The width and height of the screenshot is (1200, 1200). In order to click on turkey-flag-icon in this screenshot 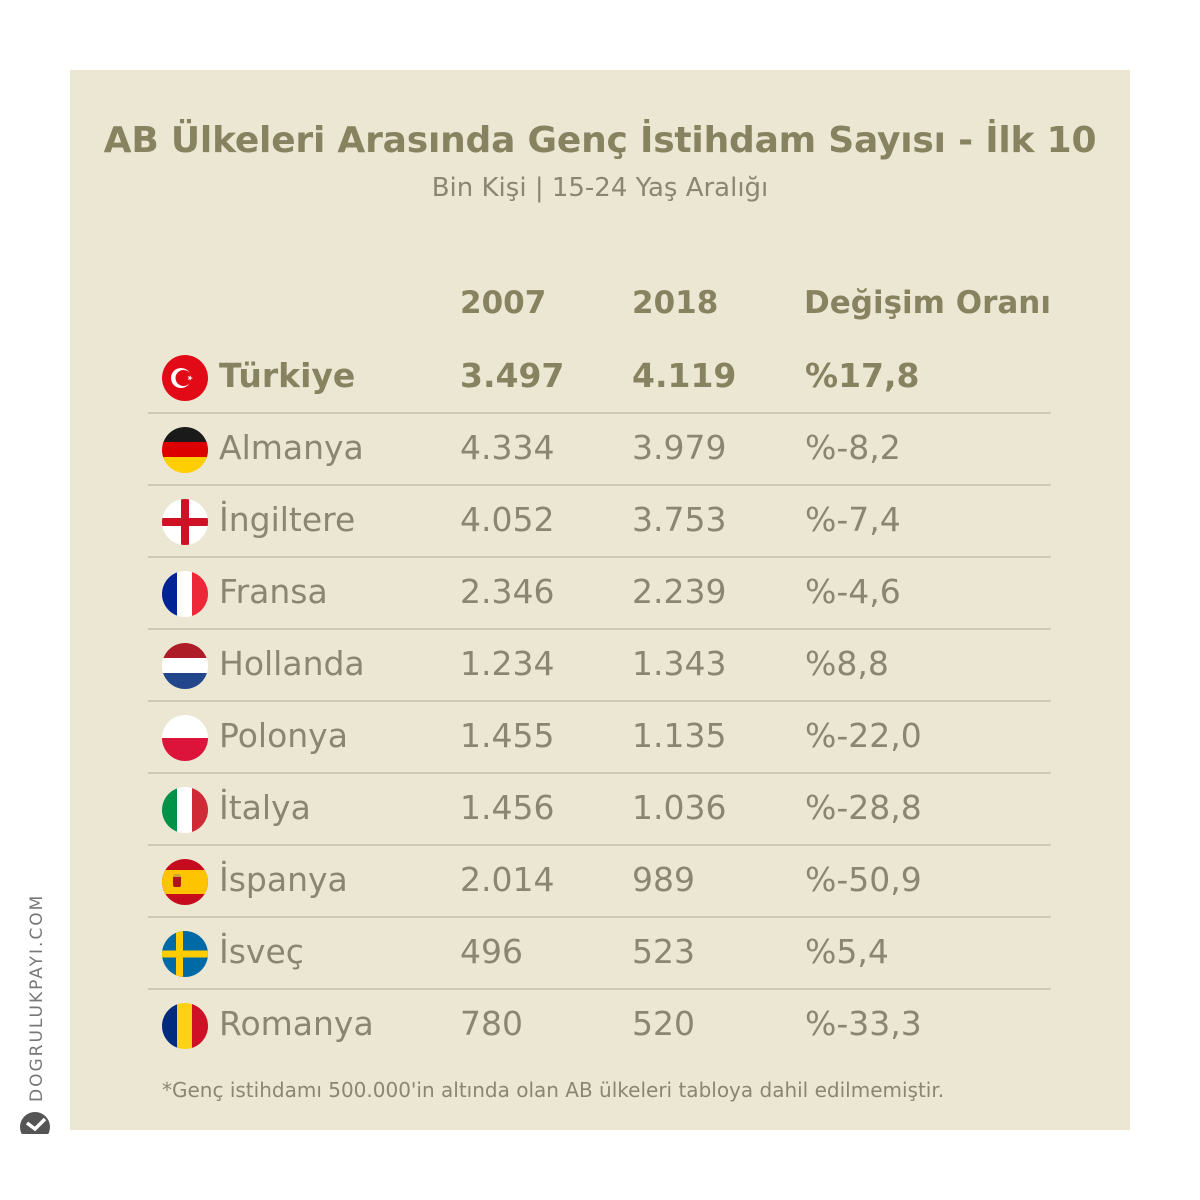, I will do `click(185, 378)`.